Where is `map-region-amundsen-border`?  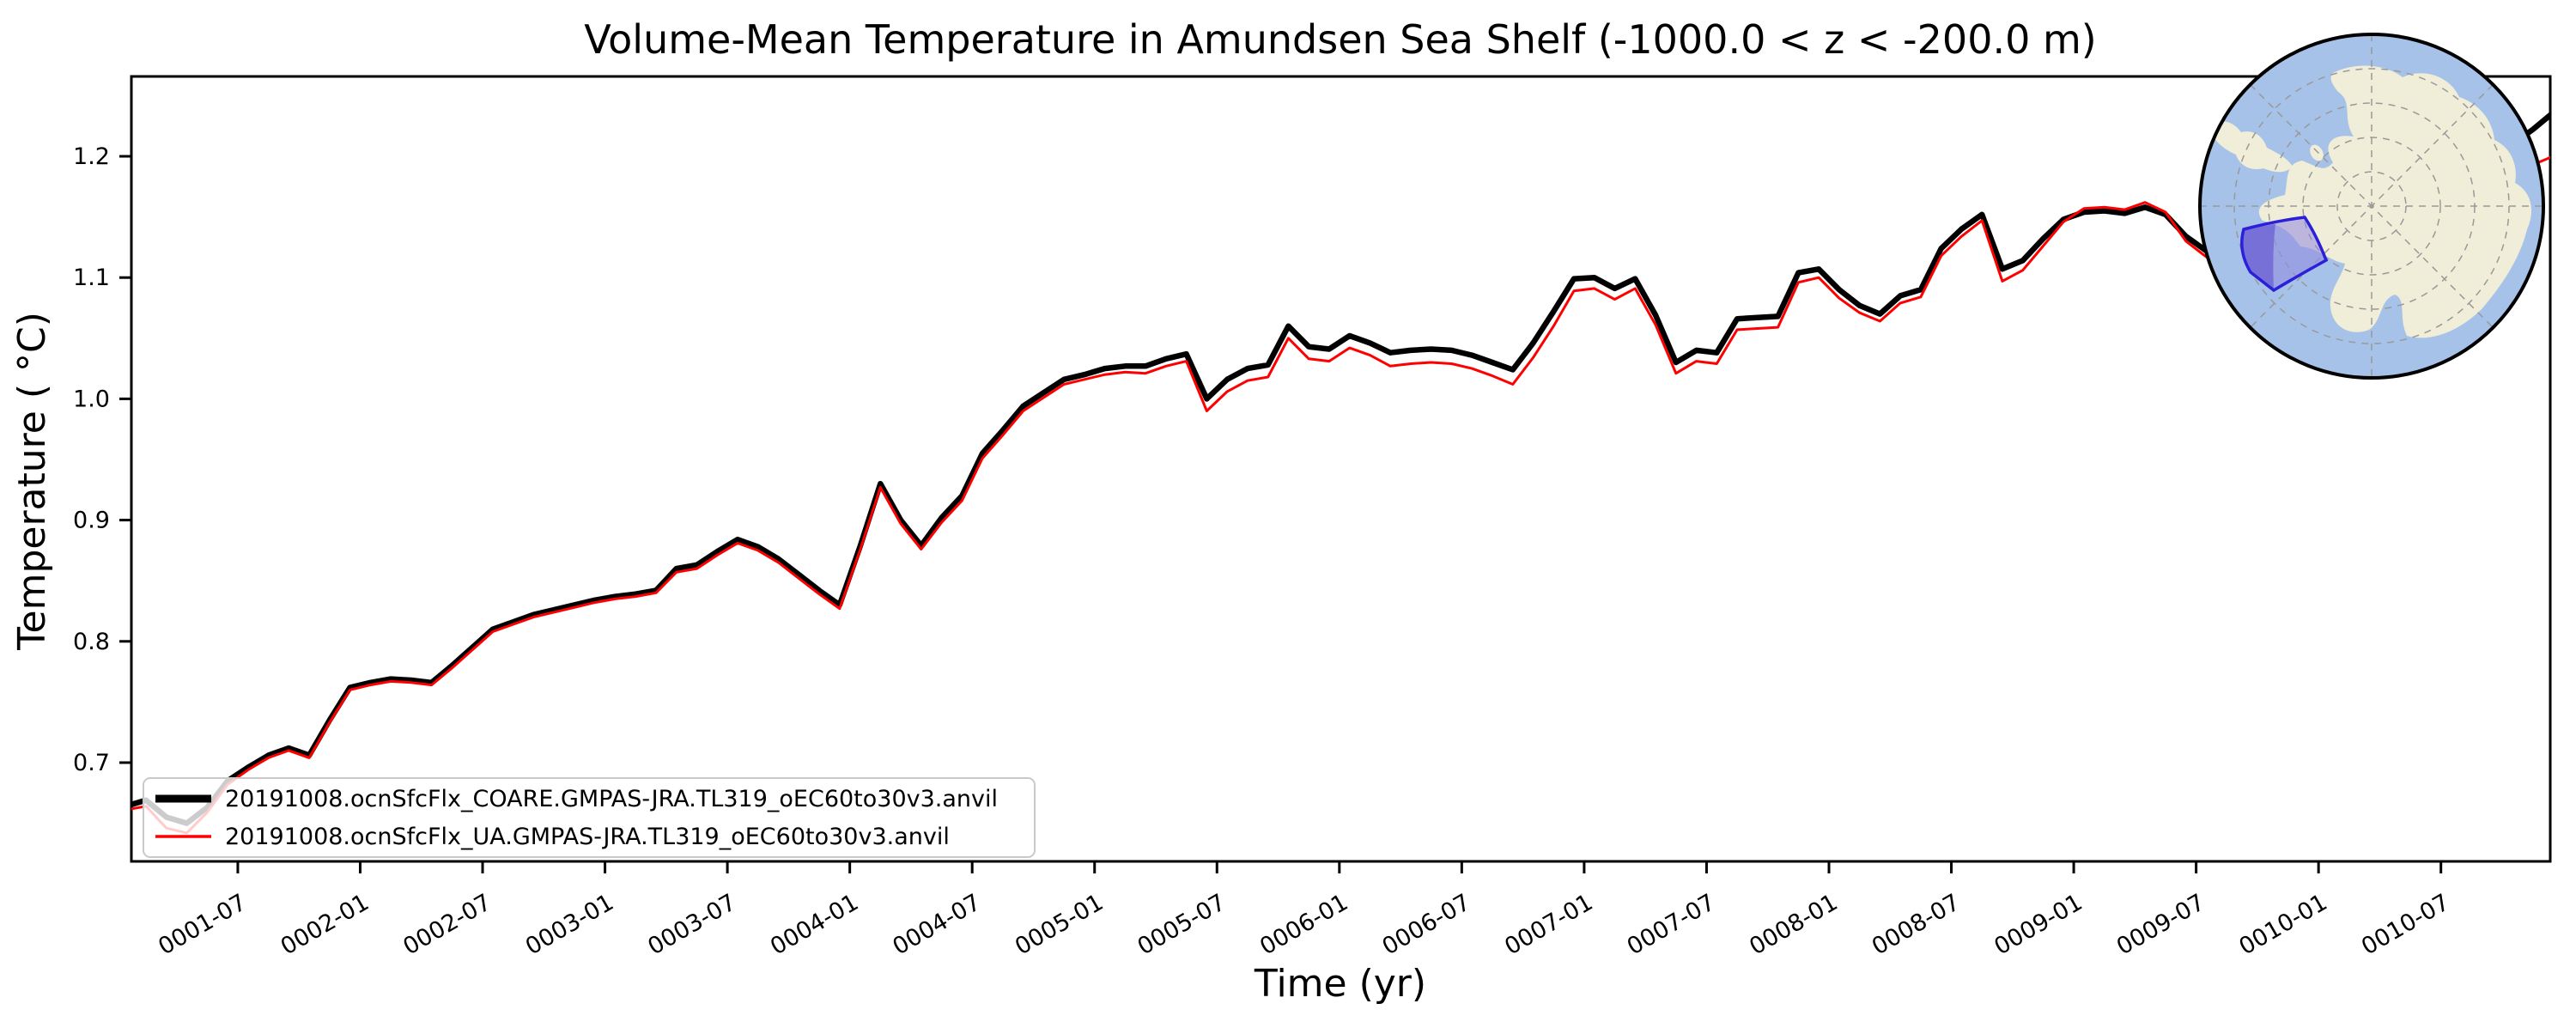 map-region-amundsen-border is located at coordinates (2284, 255).